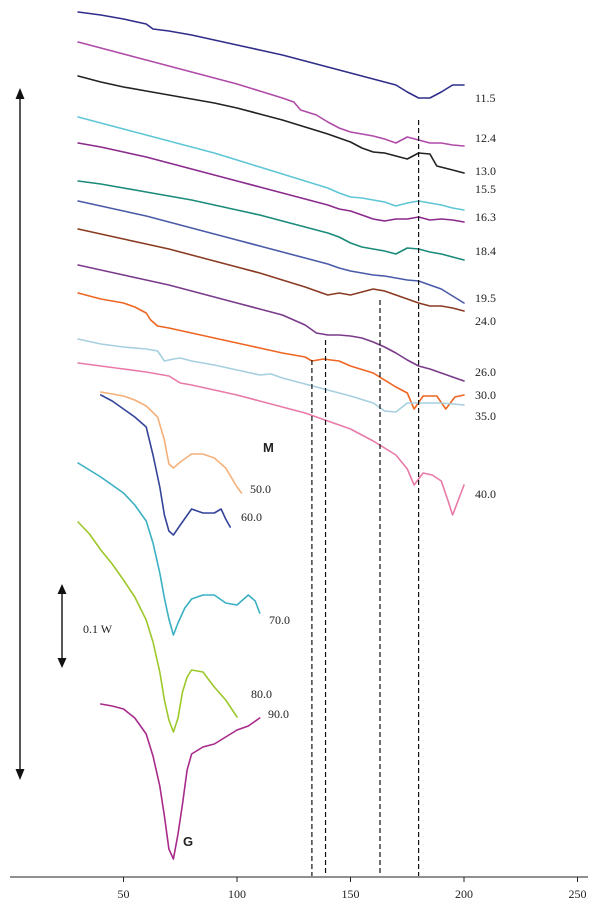 This screenshot has height=905, width=592. I want to click on x-axis-ticks: 50 100 150 200 250, so click(352, 889).